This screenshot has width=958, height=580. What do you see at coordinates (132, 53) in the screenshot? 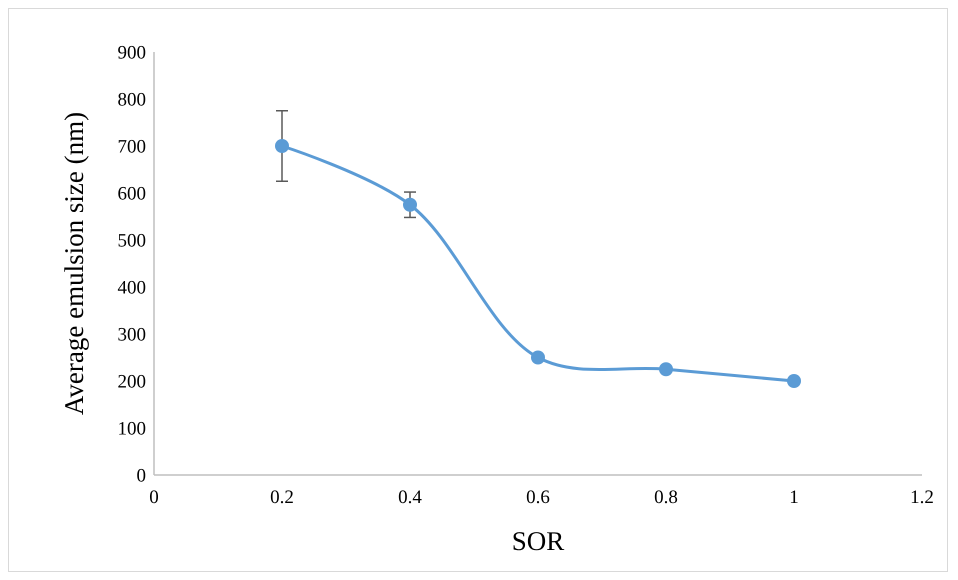
I see `y-tick-label: 900` at bounding box center [132, 53].